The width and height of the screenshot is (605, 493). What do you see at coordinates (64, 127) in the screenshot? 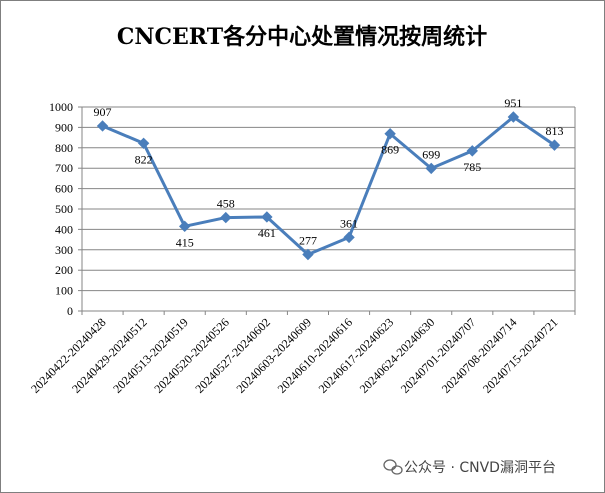
I see `y-tick-label: 900` at bounding box center [64, 127].